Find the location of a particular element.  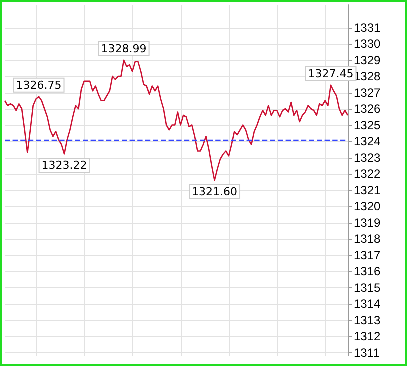

annotation: 1323.22 is located at coordinates (65, 165).